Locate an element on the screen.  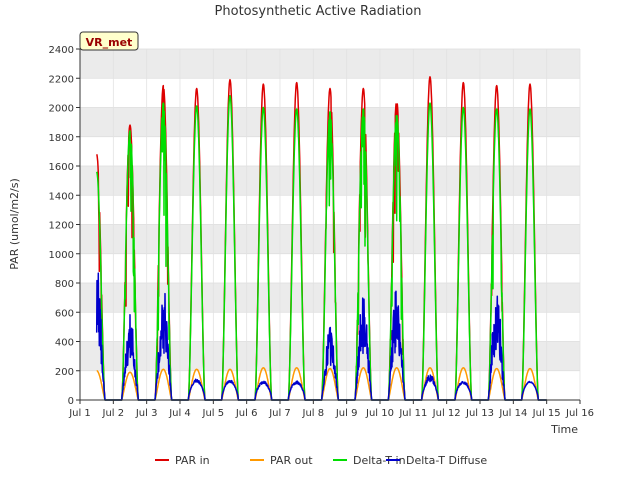
y-tick-label: 2200 is located at coordinates (61, 79).